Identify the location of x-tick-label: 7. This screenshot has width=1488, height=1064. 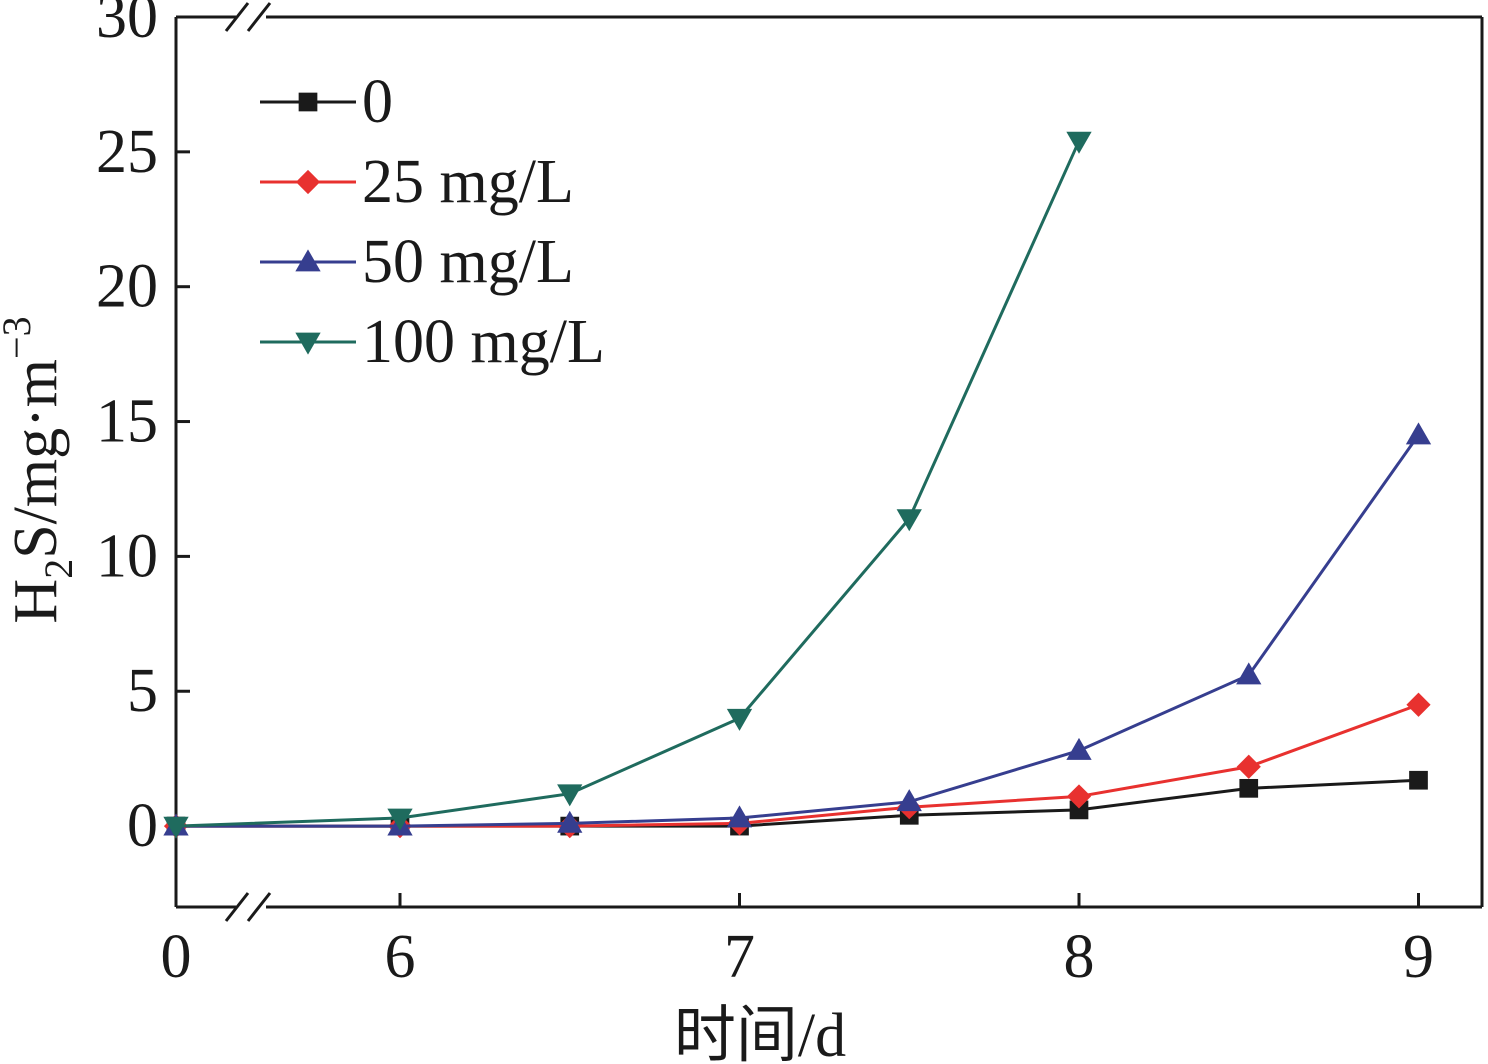
(739, 957).